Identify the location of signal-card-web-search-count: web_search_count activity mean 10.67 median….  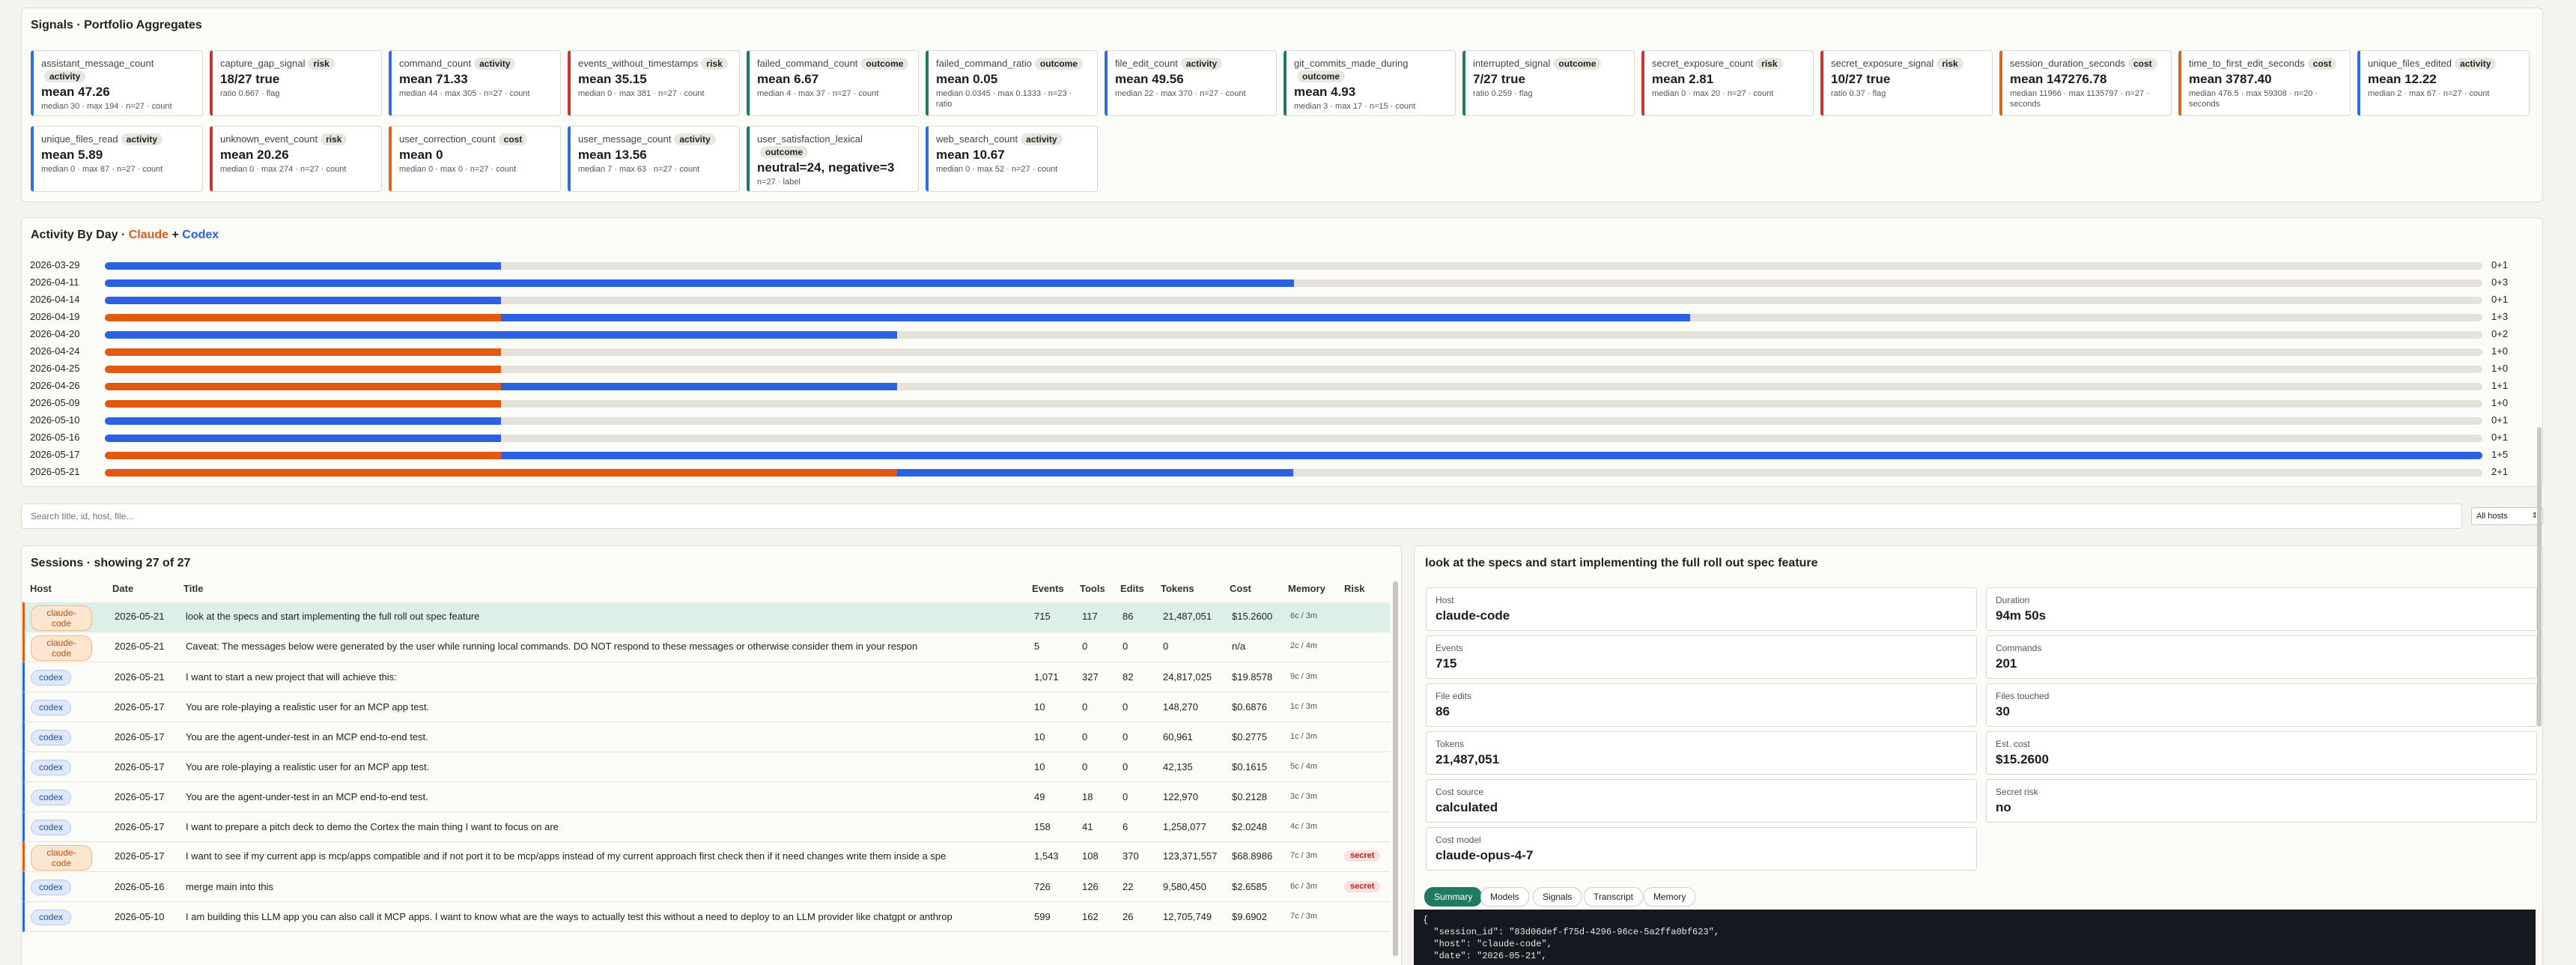
(1012, 159).